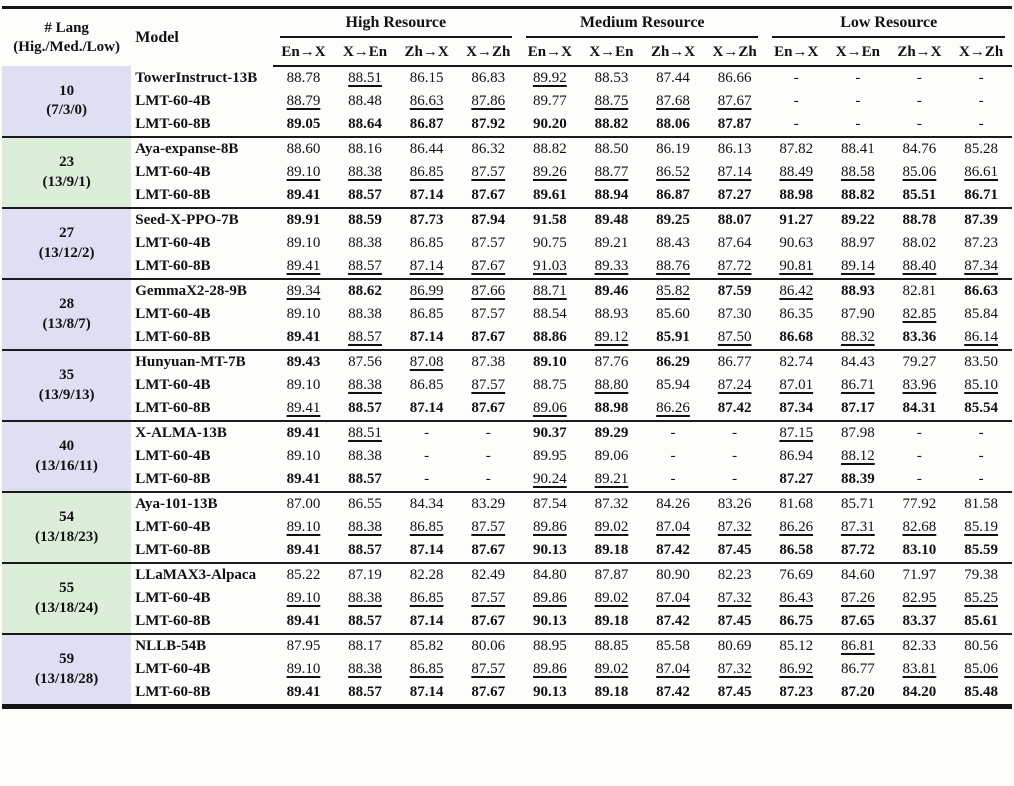  I want to click on score-cell: 87.98, so click(858, 432).